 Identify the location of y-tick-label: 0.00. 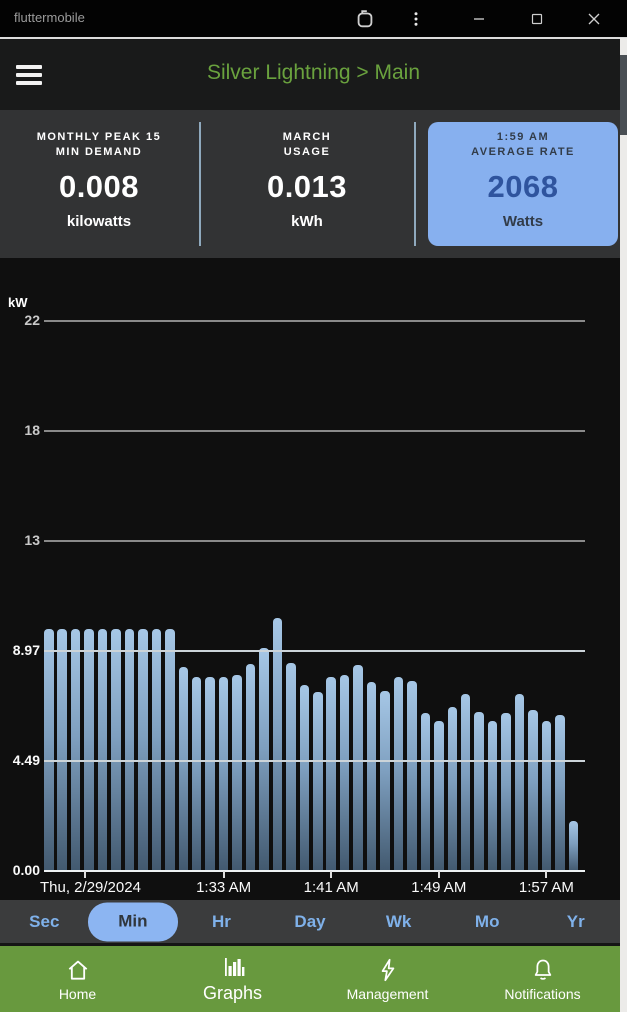
(26, 870).